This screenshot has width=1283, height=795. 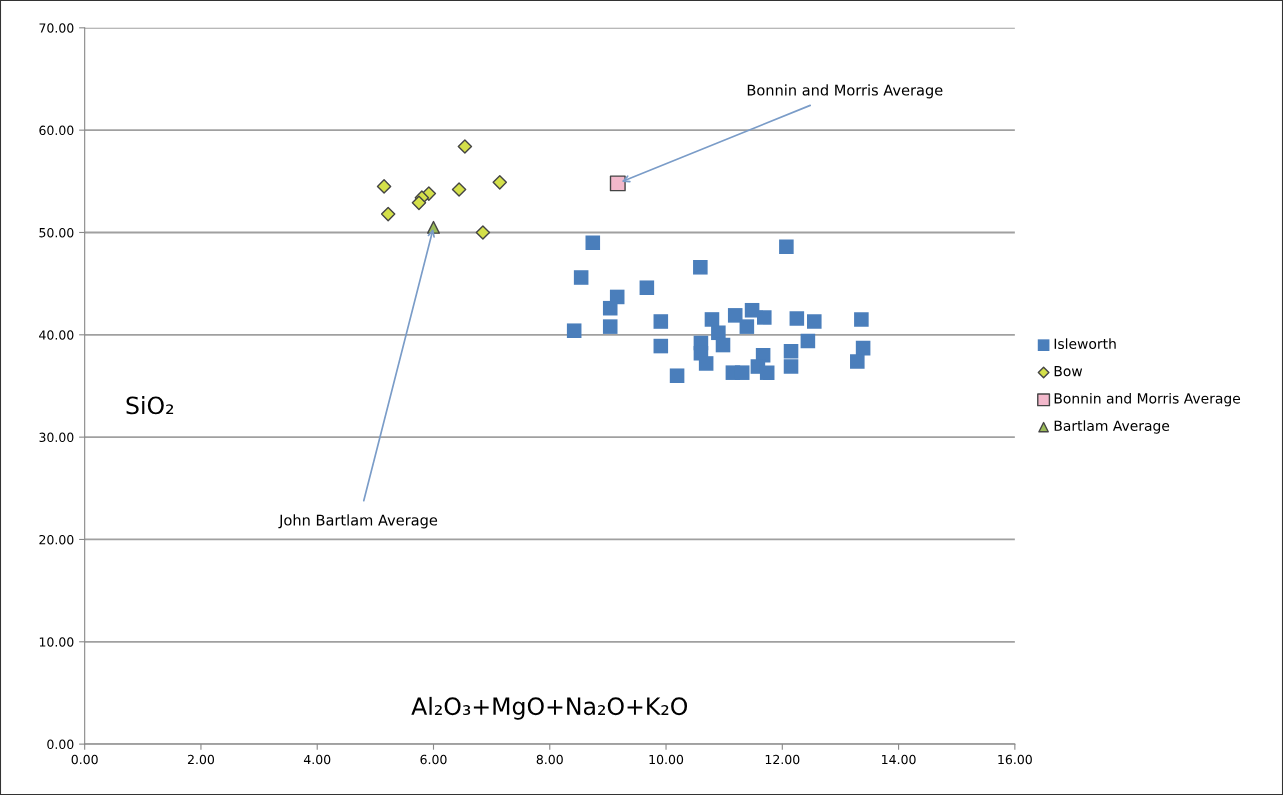 I want to click on legend-label: Bonnin and Morris Average, so click(x=1147, y=399).